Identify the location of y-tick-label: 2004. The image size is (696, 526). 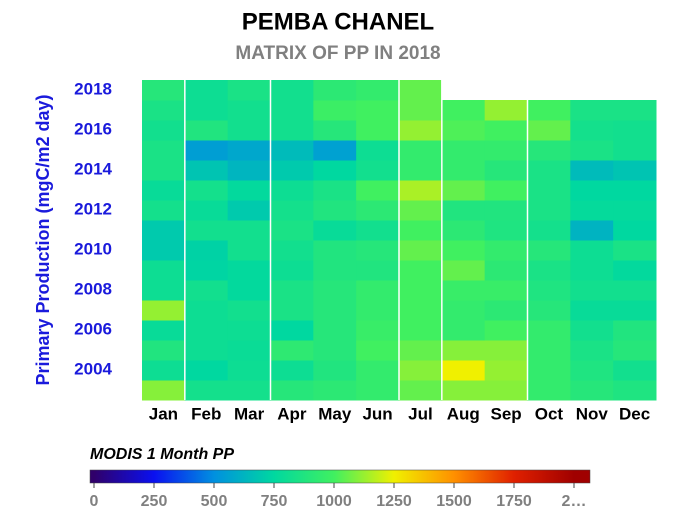
(93, 368).